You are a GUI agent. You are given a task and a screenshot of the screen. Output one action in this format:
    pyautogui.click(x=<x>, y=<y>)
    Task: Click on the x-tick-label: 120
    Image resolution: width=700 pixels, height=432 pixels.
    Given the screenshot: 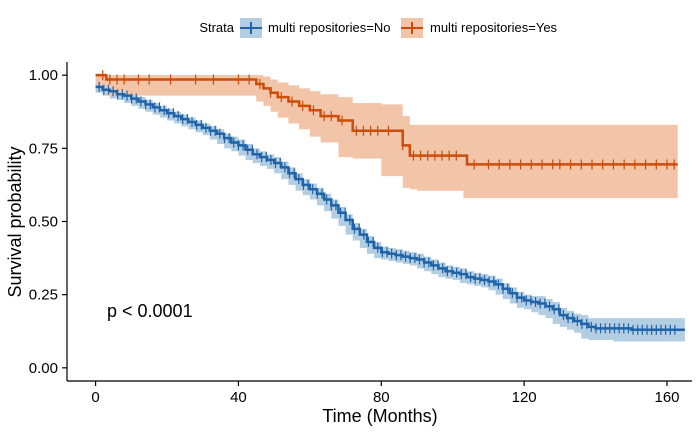 What is the action you would take?
    pyautogui.click(x=524, y=397)
    